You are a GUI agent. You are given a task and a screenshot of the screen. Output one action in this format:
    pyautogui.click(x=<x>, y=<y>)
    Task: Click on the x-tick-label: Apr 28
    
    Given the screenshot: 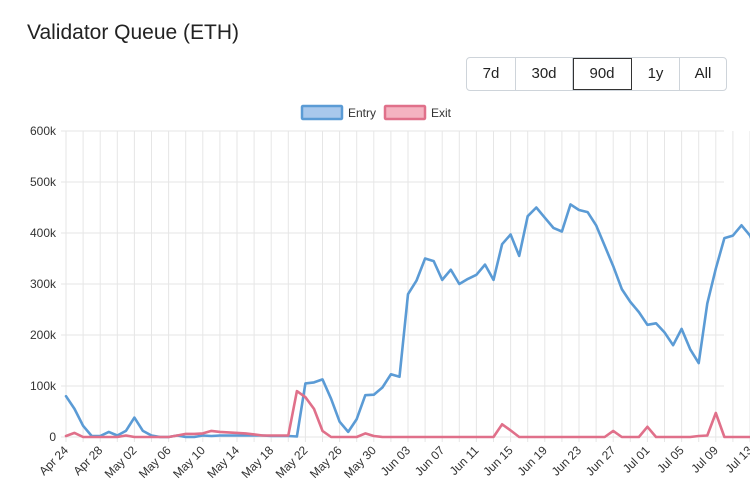 What is the action you would take?
    pyautogui.click(x=87, y=460)
    